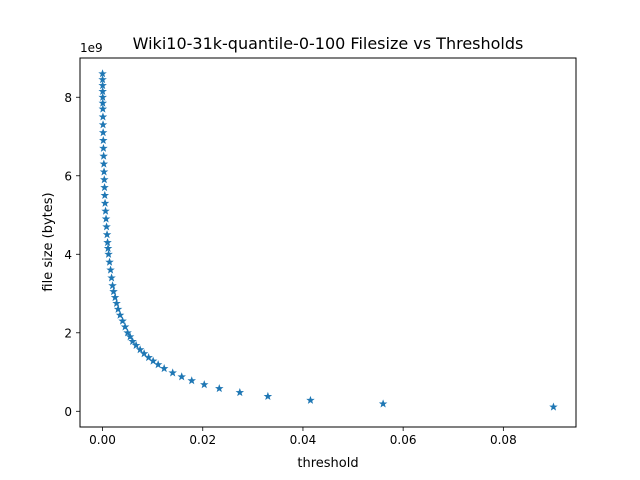  What do you see at coordinates (91, 48) in the screenshot?
I see `y-offset-label: 1e9` at bounding box center [91, 48].